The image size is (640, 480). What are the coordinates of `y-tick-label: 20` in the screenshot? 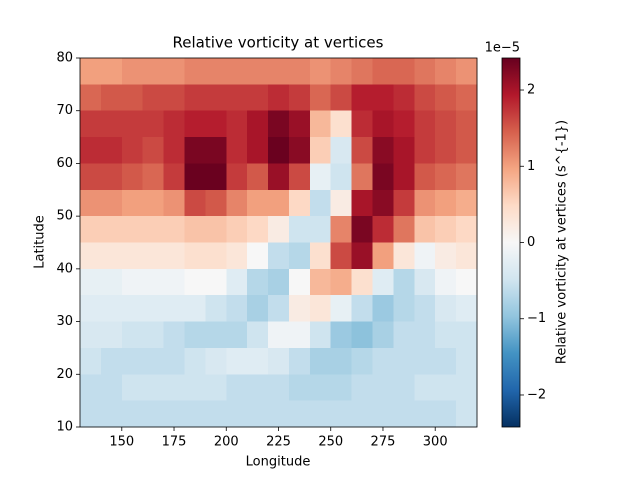 It's located at (64, 374).